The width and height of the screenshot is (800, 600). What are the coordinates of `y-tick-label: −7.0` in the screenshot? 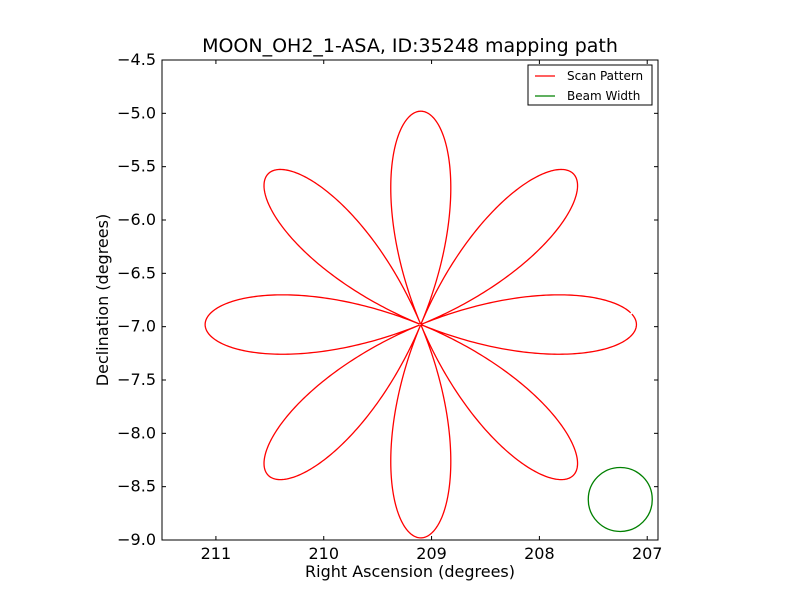 It's located at (136, 326).